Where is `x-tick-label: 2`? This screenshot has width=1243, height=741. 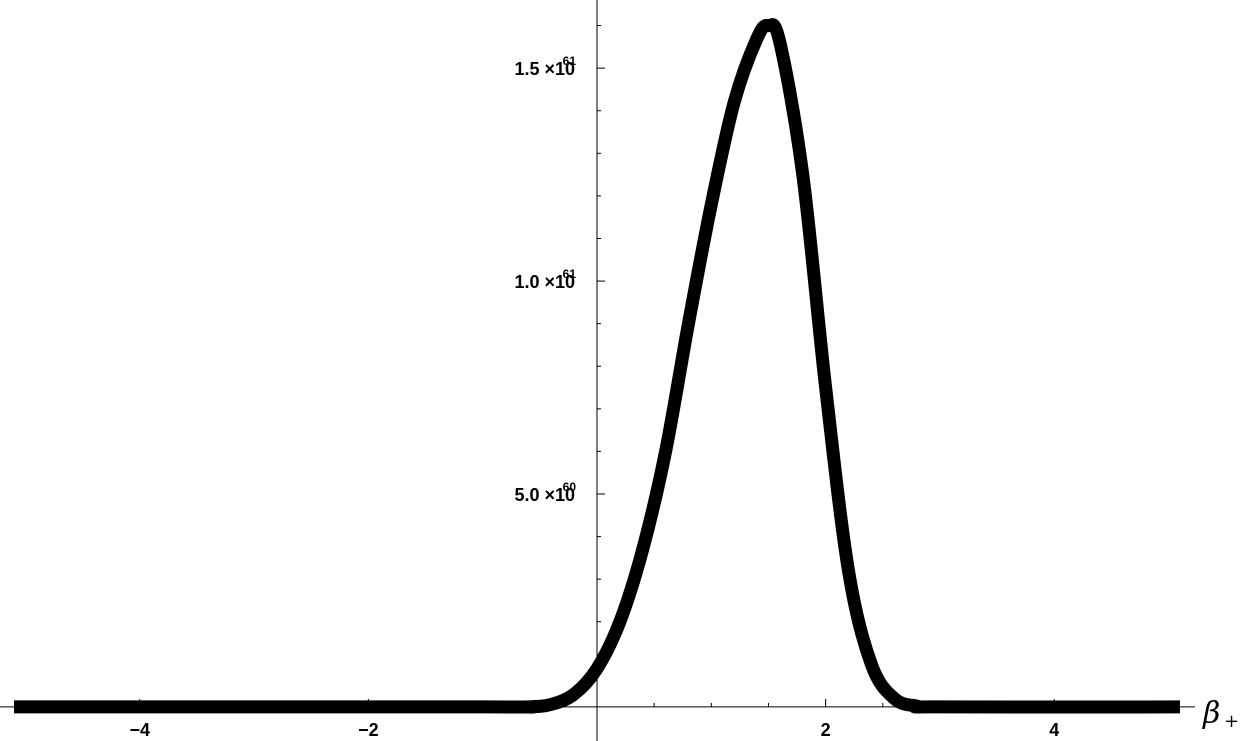 x-tick-label: 2 is located at coordinates (826, 730).